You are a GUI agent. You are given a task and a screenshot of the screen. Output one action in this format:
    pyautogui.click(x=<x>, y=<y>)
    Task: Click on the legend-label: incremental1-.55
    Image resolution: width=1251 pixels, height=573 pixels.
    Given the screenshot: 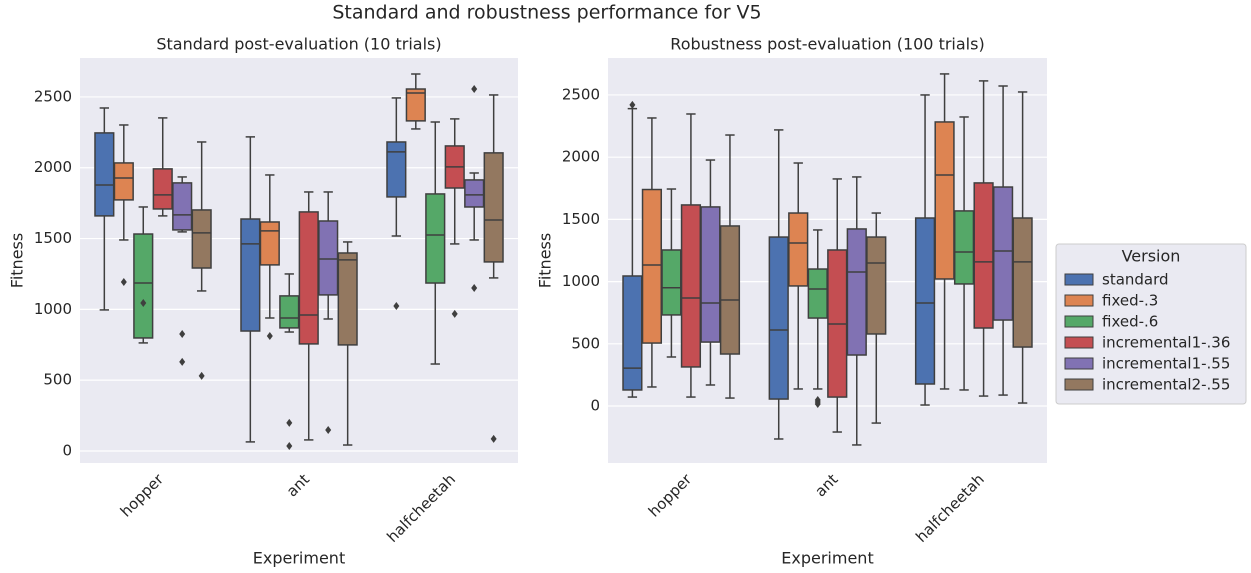 What is the action you would take?
    pyautogui.click(x=1166, y=364)
    